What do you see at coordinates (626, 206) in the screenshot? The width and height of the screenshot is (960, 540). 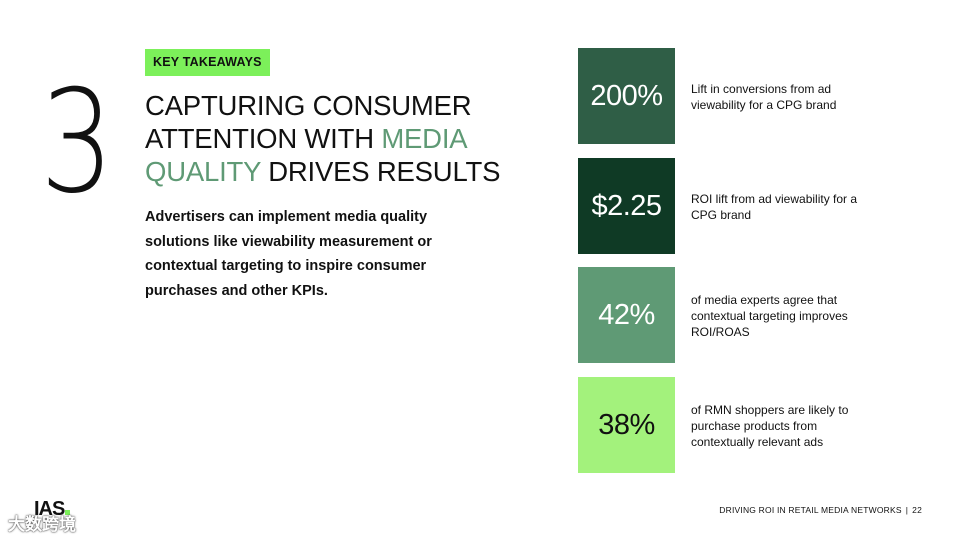 I see `stat-box-2: $2.25` at bounding box center [626, 206].